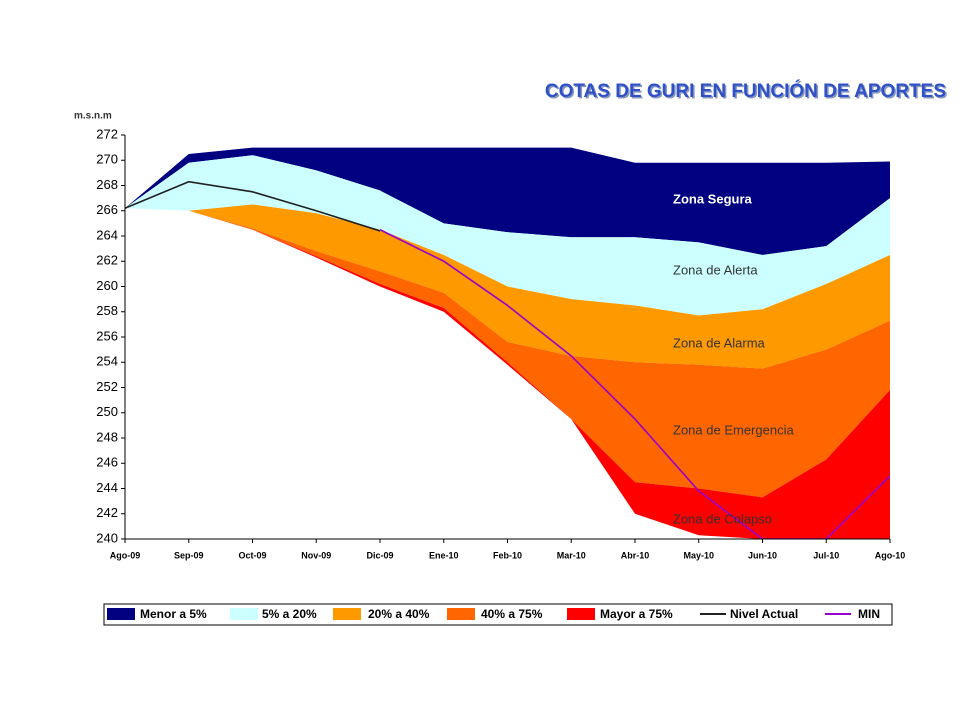  I want to click on y-tick-label: 250, so click(107, 411).